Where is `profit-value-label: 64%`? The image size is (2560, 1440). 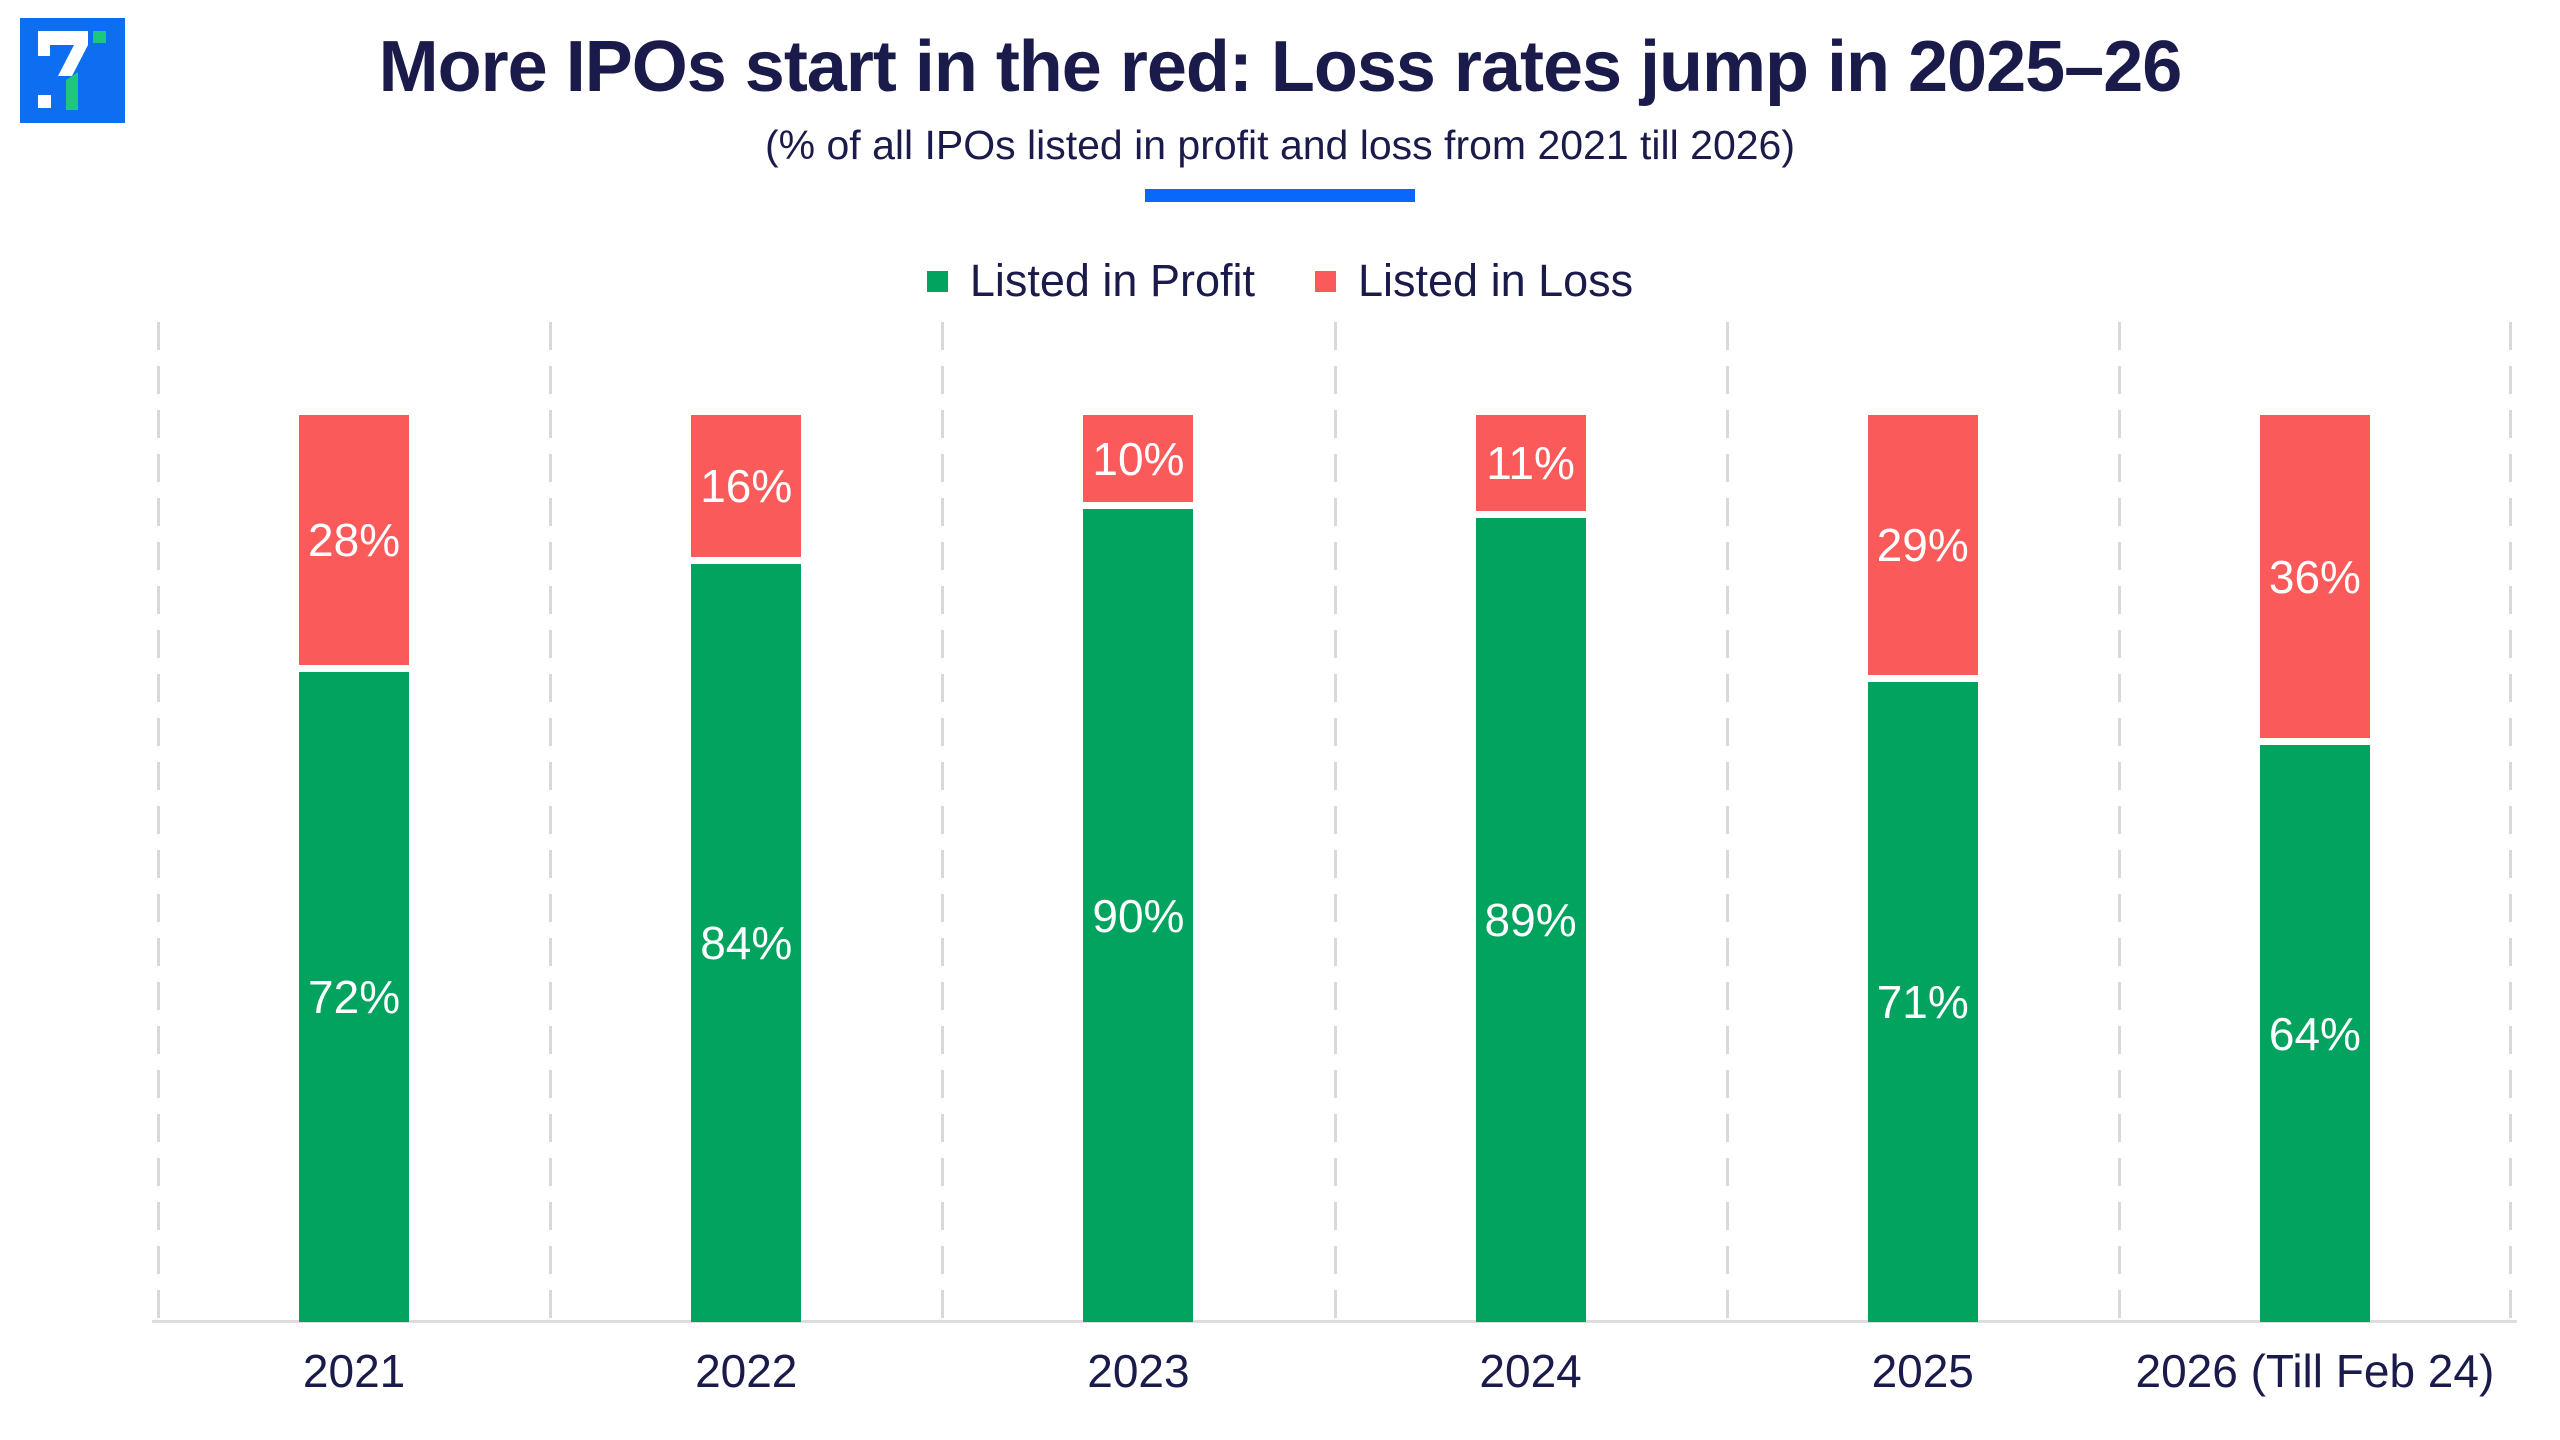
profit-value-label: 64% is located at coordinates (2314, 1033).